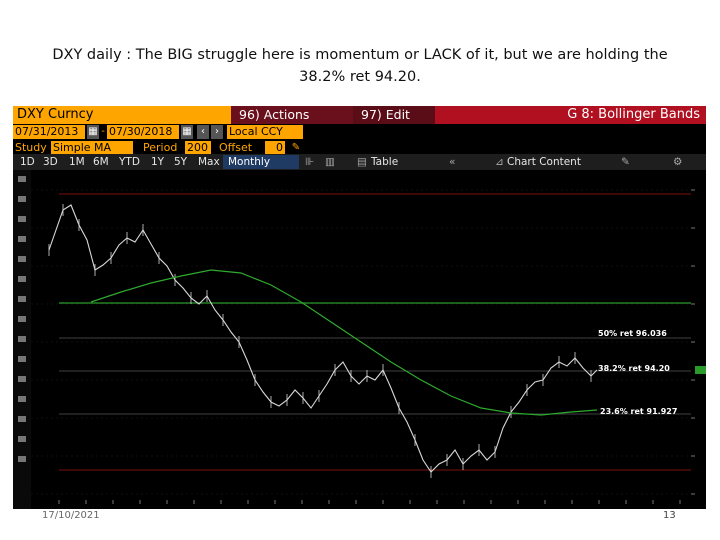  Describe the element at coordinates (634, 368) in the screenshot. I see `ret-382-label: 38.2% ret 94.20` at that location.